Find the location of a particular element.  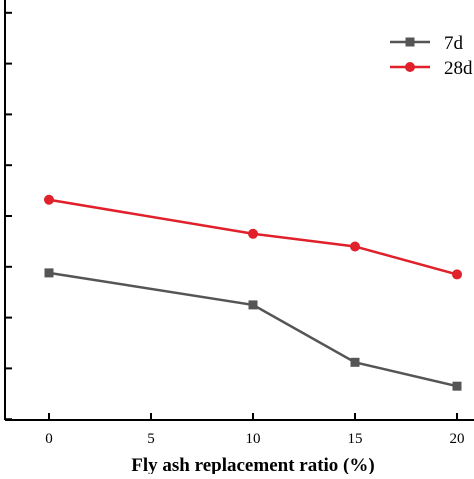

x-tick-label: 0 is located at coordinates (49, 439).